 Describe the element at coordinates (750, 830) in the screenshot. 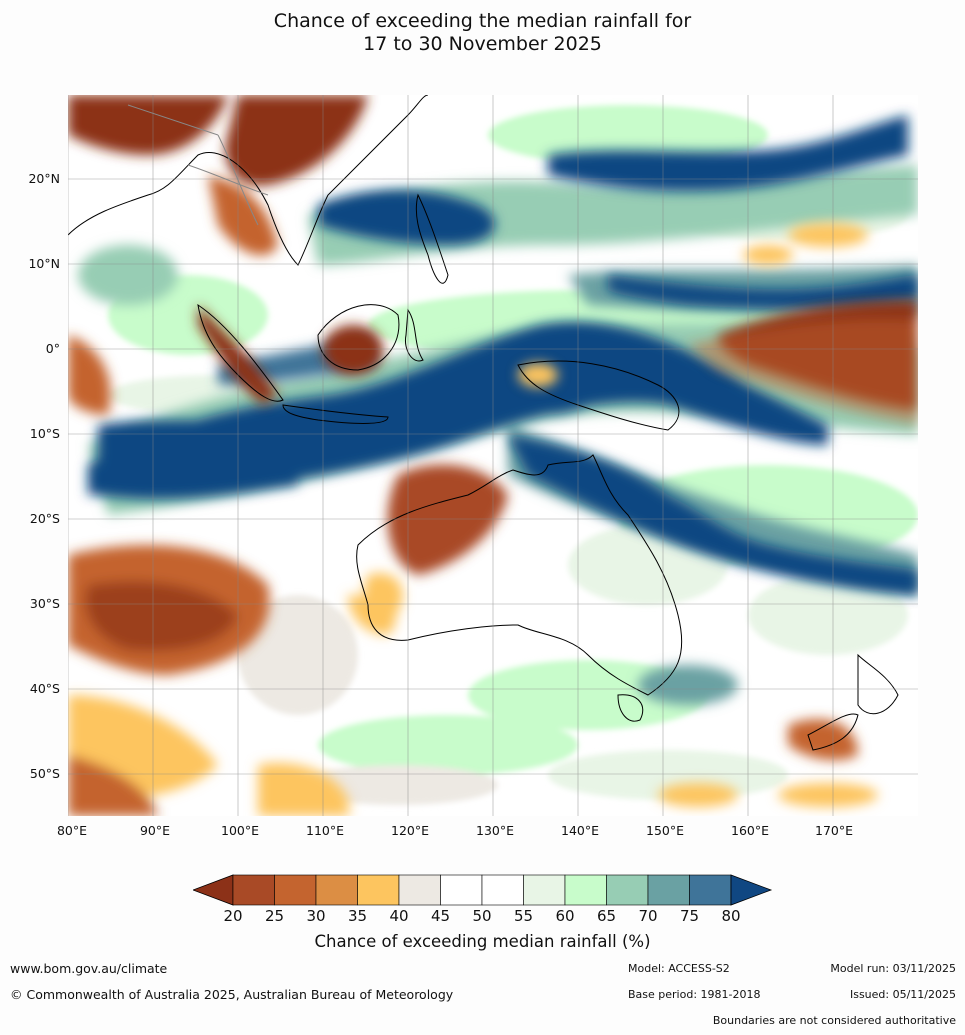

I see `lon-label-160e: 160°E` at that location.